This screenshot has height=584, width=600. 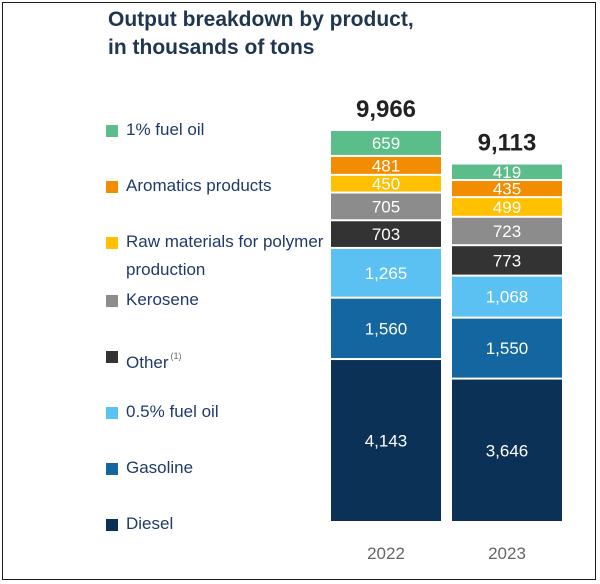 What do you see at coordinates (507, 143) in the screenshot?
I see `bar-total-label: 9,113` at bounding box center [507, 143].